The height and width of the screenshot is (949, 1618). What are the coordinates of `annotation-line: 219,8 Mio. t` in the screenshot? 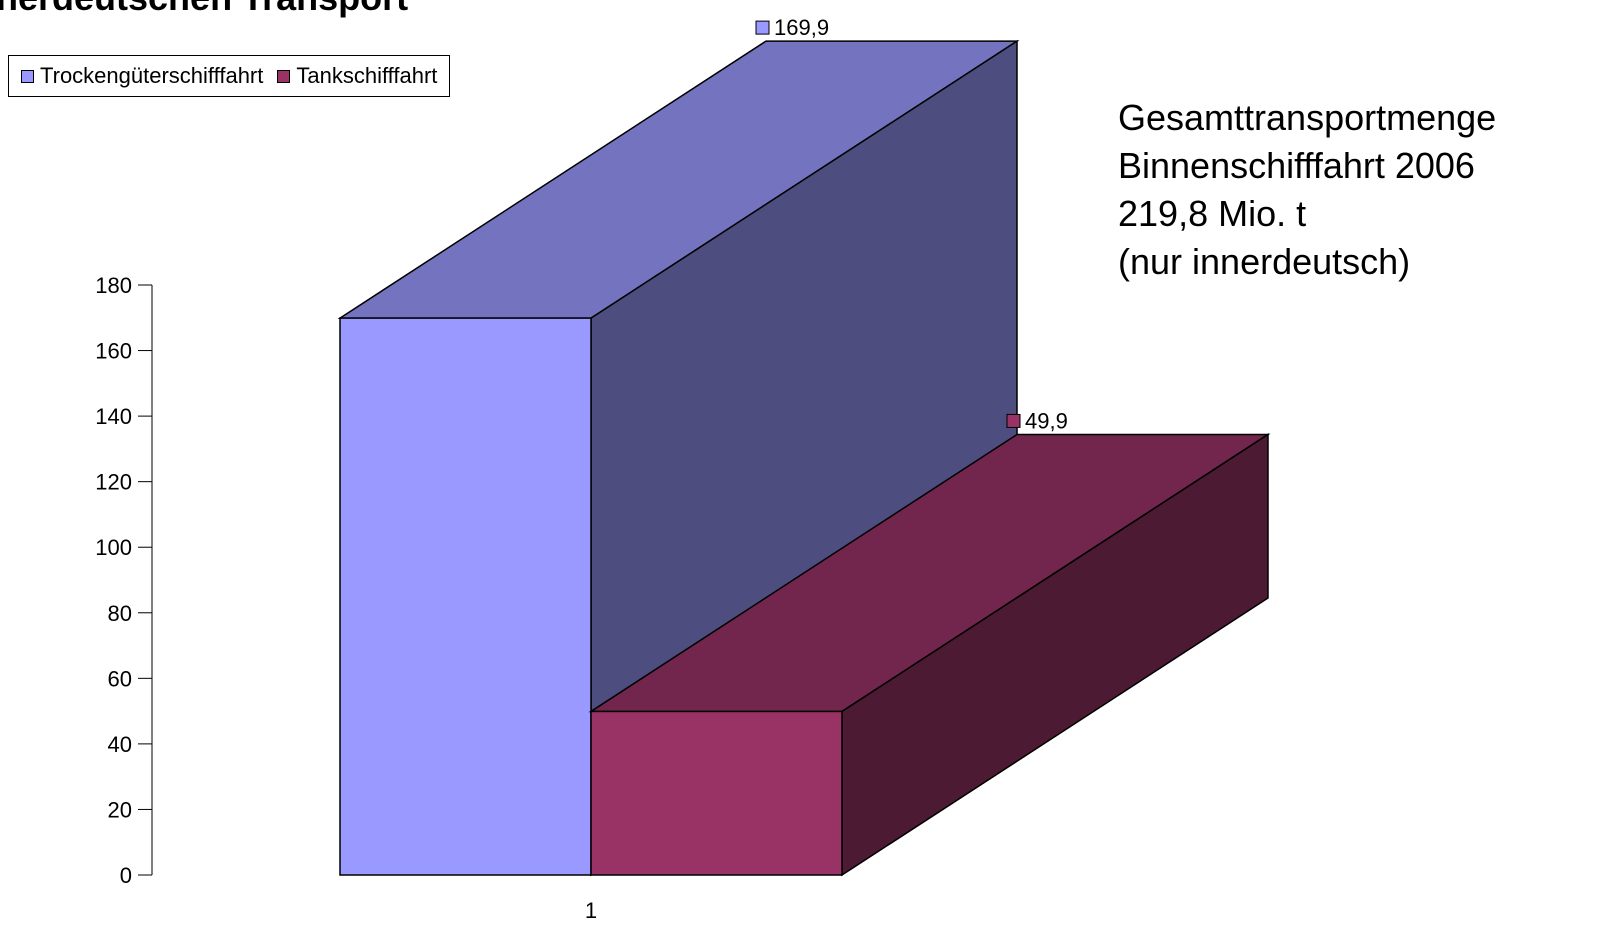 It's located at (1212, 213).